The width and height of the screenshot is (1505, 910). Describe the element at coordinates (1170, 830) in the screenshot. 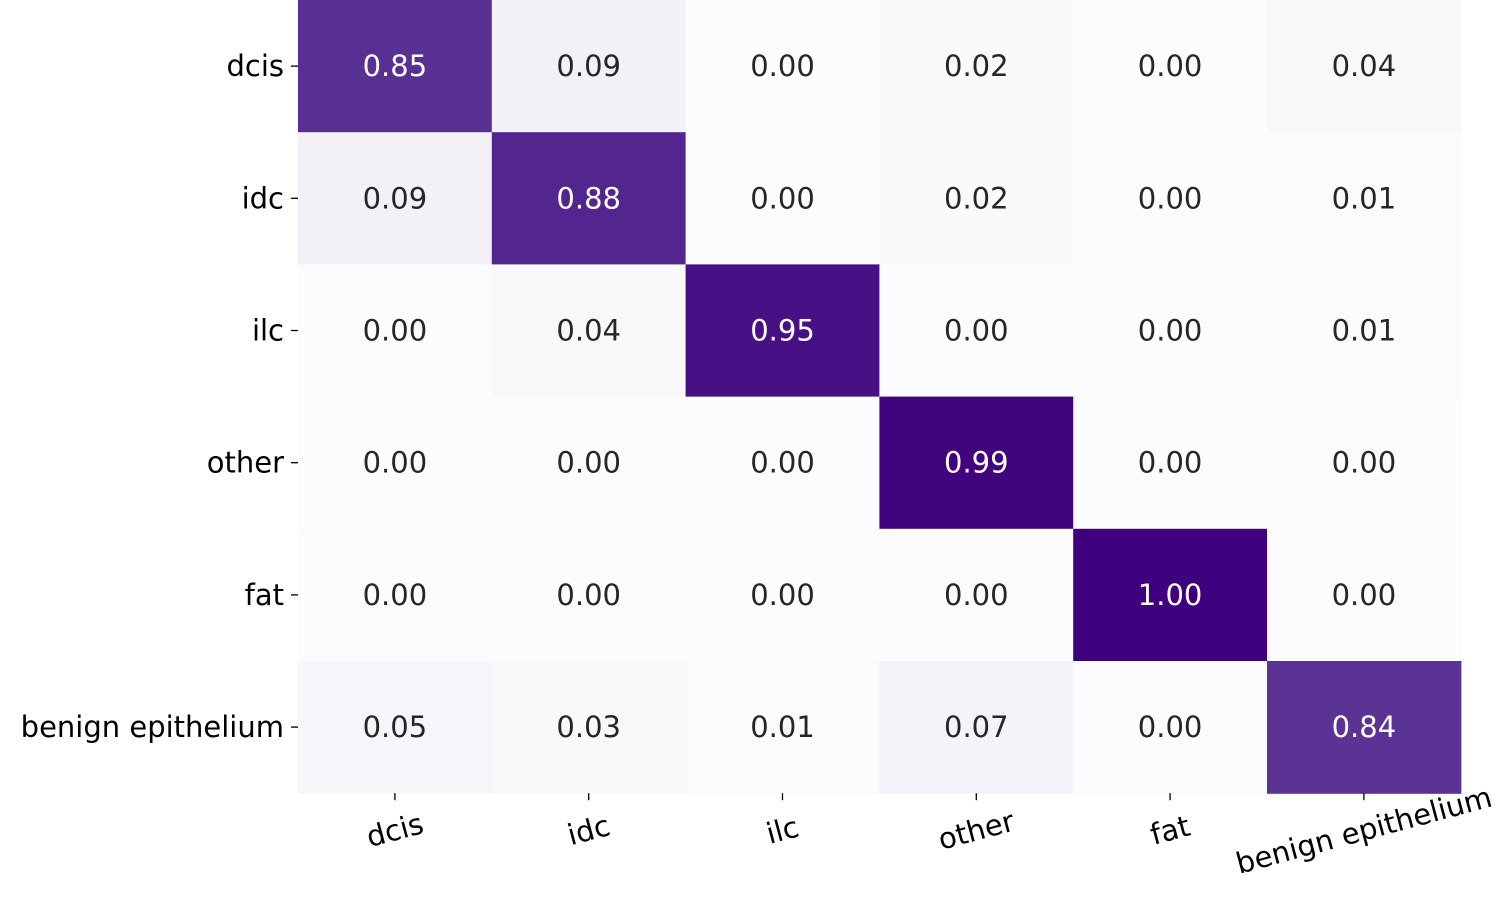

I see `x-tick-label-fat: fat` at that location.